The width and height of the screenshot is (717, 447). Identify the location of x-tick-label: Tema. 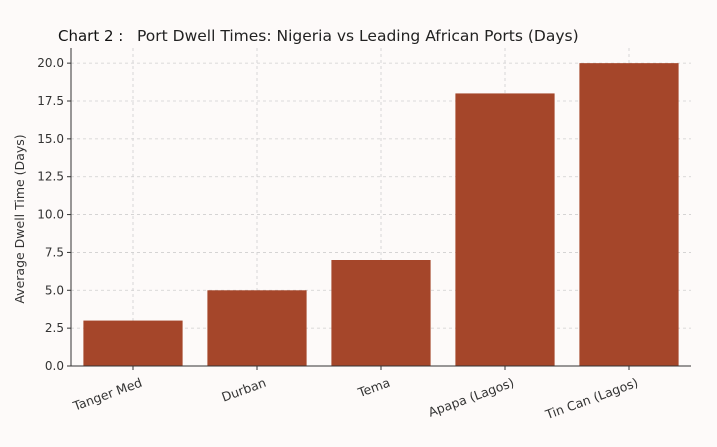
(373, 388).